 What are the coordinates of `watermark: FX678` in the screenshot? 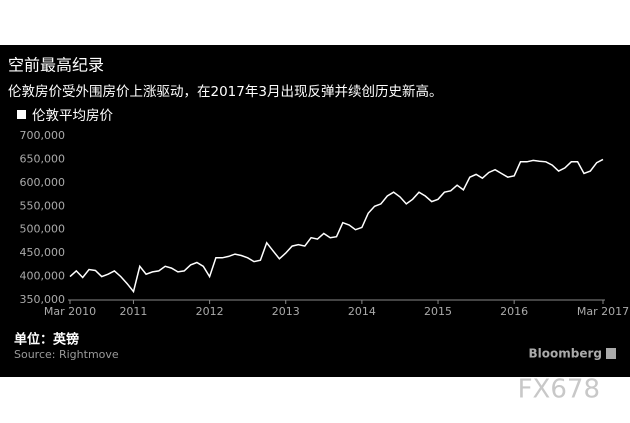 It's located at (559, 390).